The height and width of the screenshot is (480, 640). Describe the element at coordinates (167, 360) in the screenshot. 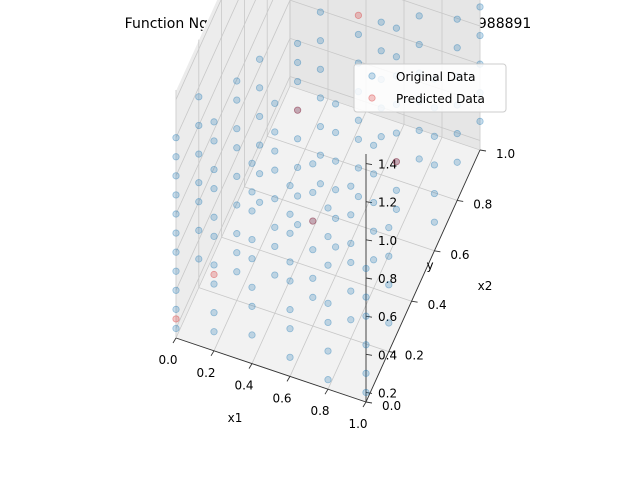

I see `x-tick-label: 0.0` at that location.